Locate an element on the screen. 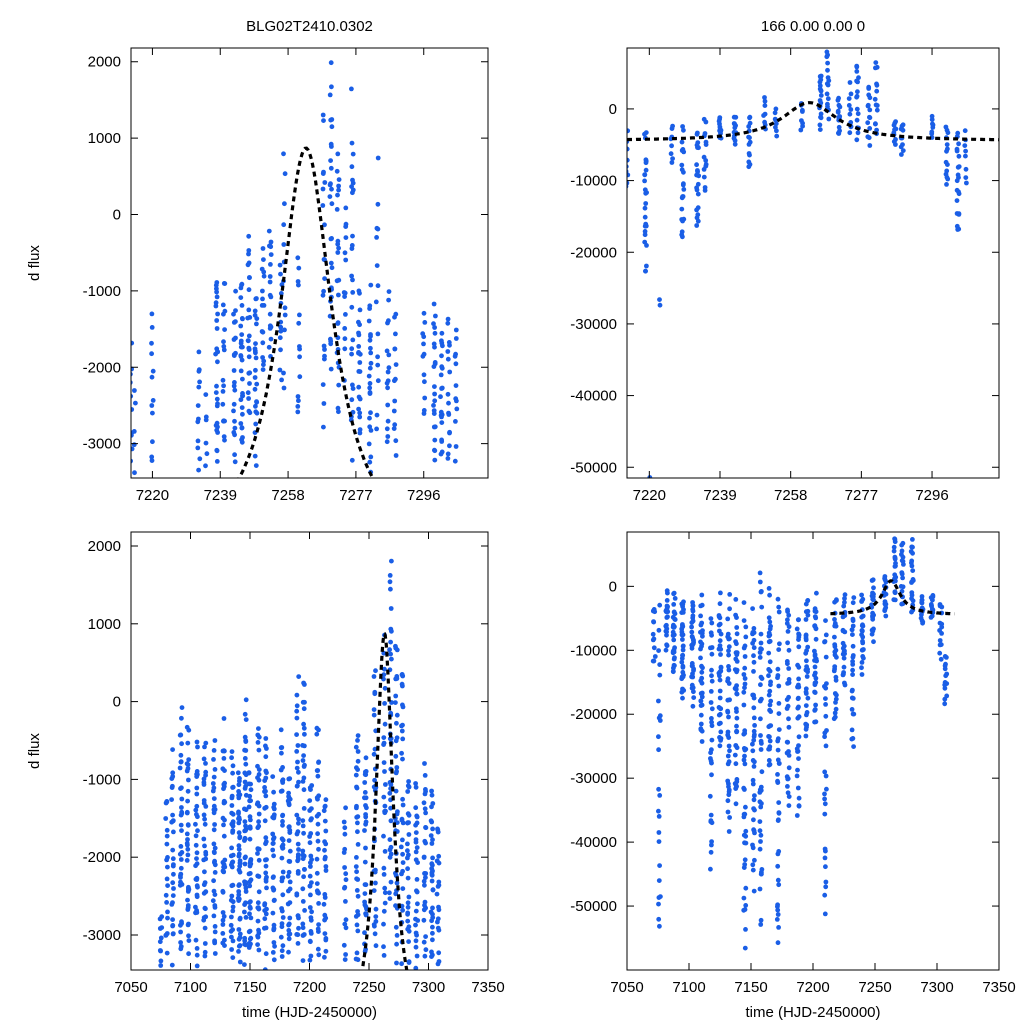  y-tick-label: -40000 is located at coordinates (593, 396).